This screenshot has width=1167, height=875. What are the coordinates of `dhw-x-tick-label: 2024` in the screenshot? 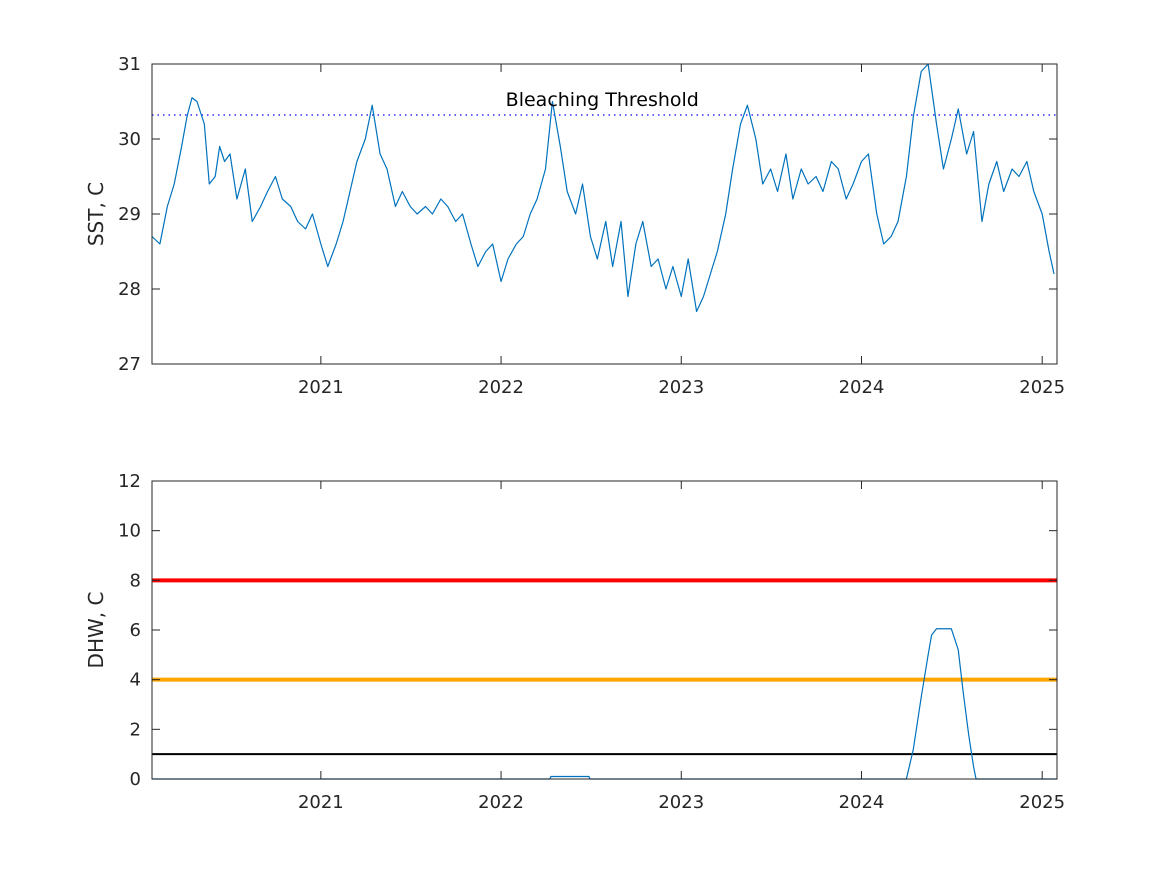 It's located at (862, 802).